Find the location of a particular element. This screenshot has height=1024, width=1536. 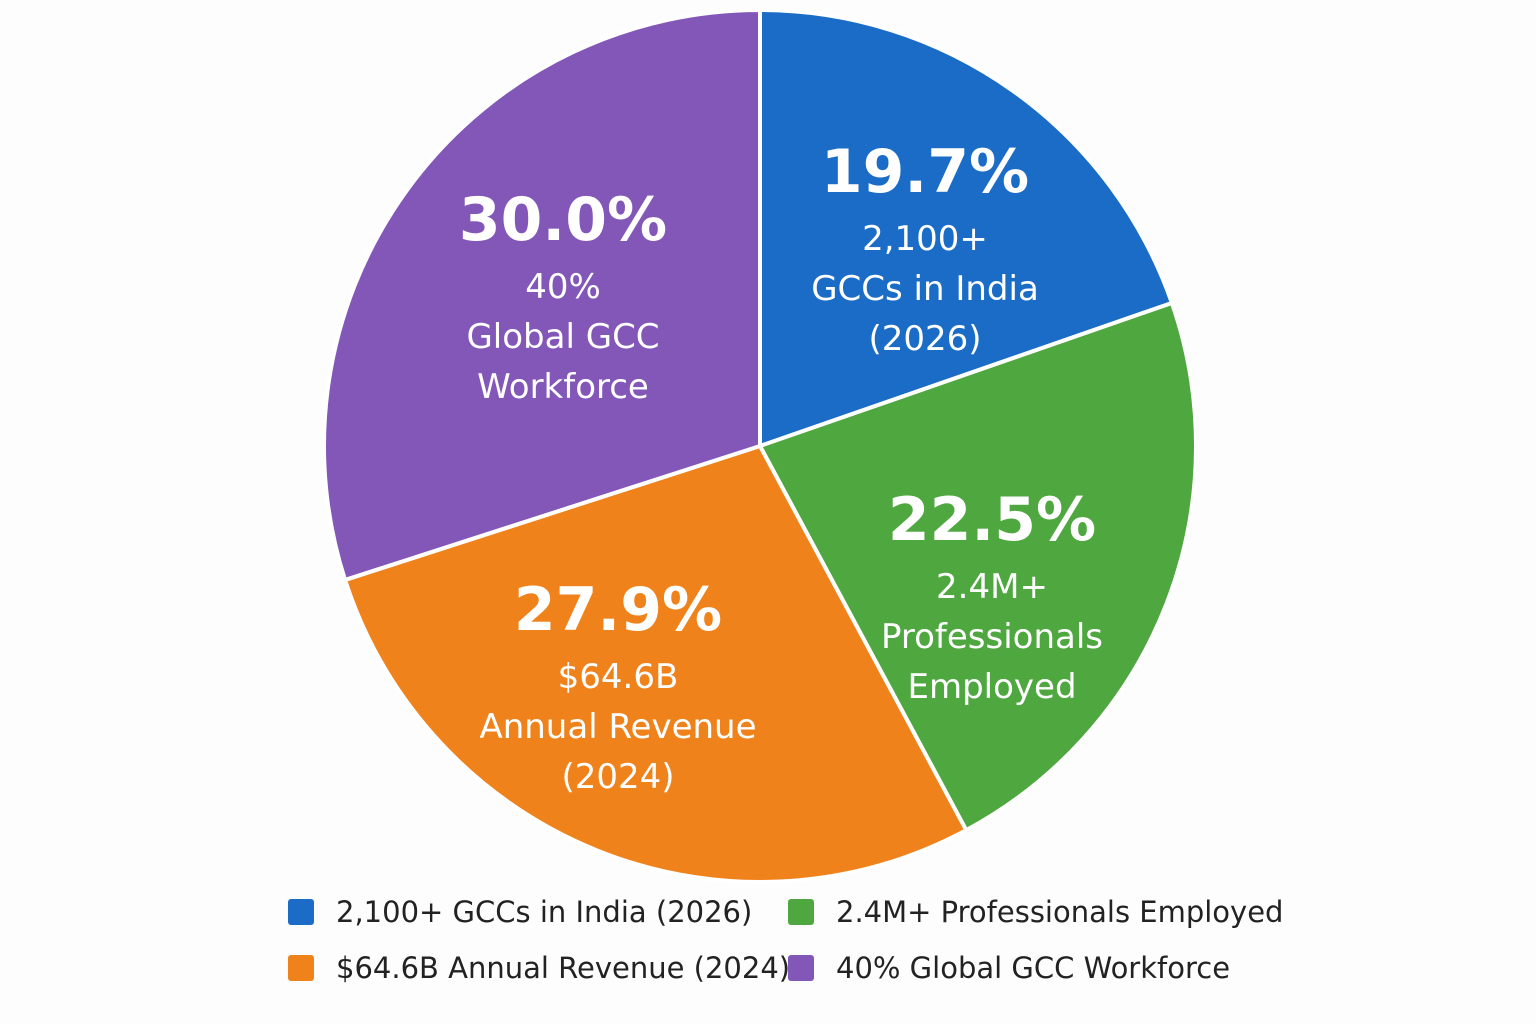

slice-percent-revenue: 27.9% is located at coordinates (618, 610).